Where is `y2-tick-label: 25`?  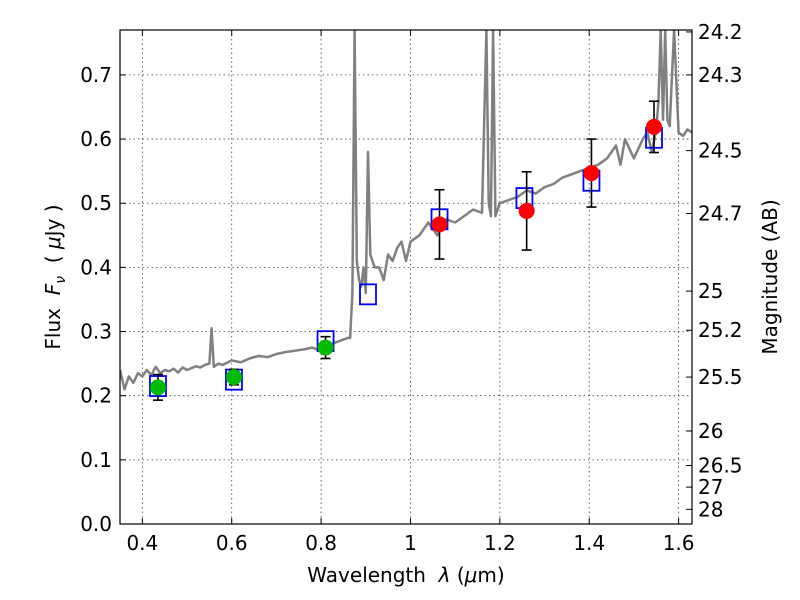 y2-tick-label: 25 is located at coordinates (710, 291).